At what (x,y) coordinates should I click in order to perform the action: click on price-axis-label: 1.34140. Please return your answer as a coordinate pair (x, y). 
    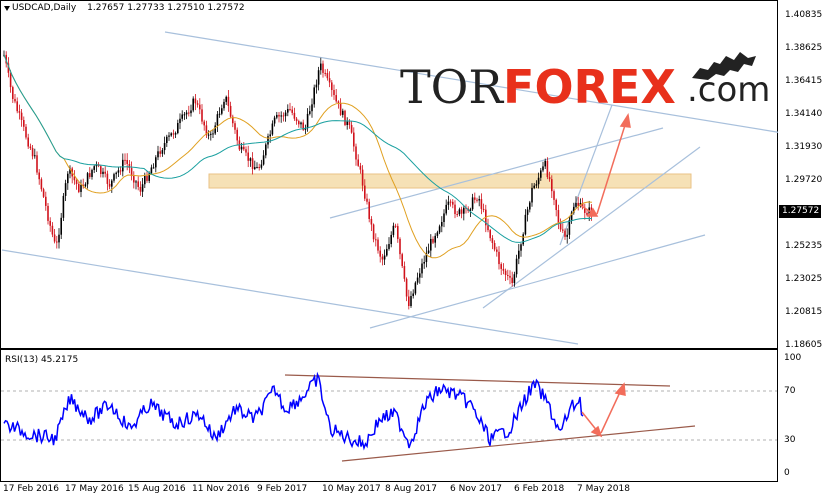
    Looking at the image, I should click on (803, 114).